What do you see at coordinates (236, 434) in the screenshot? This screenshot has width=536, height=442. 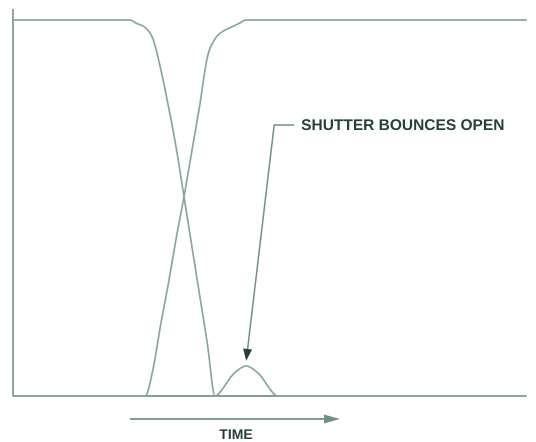 I see `x-axis-title: TIME` at bounding box center [236, 434].